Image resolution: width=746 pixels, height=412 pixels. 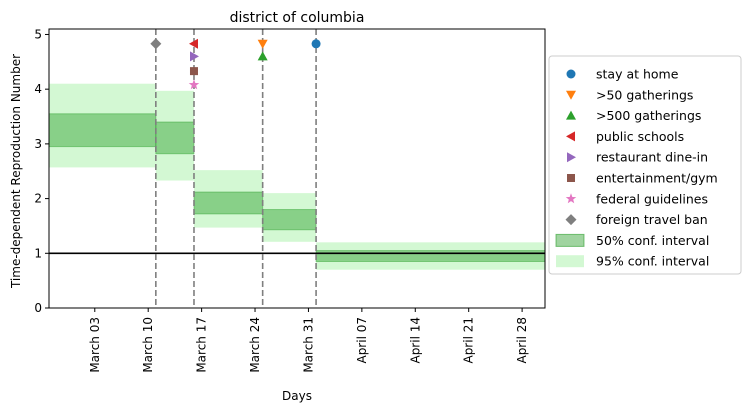 What do you see at coordinates (571, 178) in the screenshot?
I see `legend-marker-entertainment-gym` at bounding box center [571, 178].